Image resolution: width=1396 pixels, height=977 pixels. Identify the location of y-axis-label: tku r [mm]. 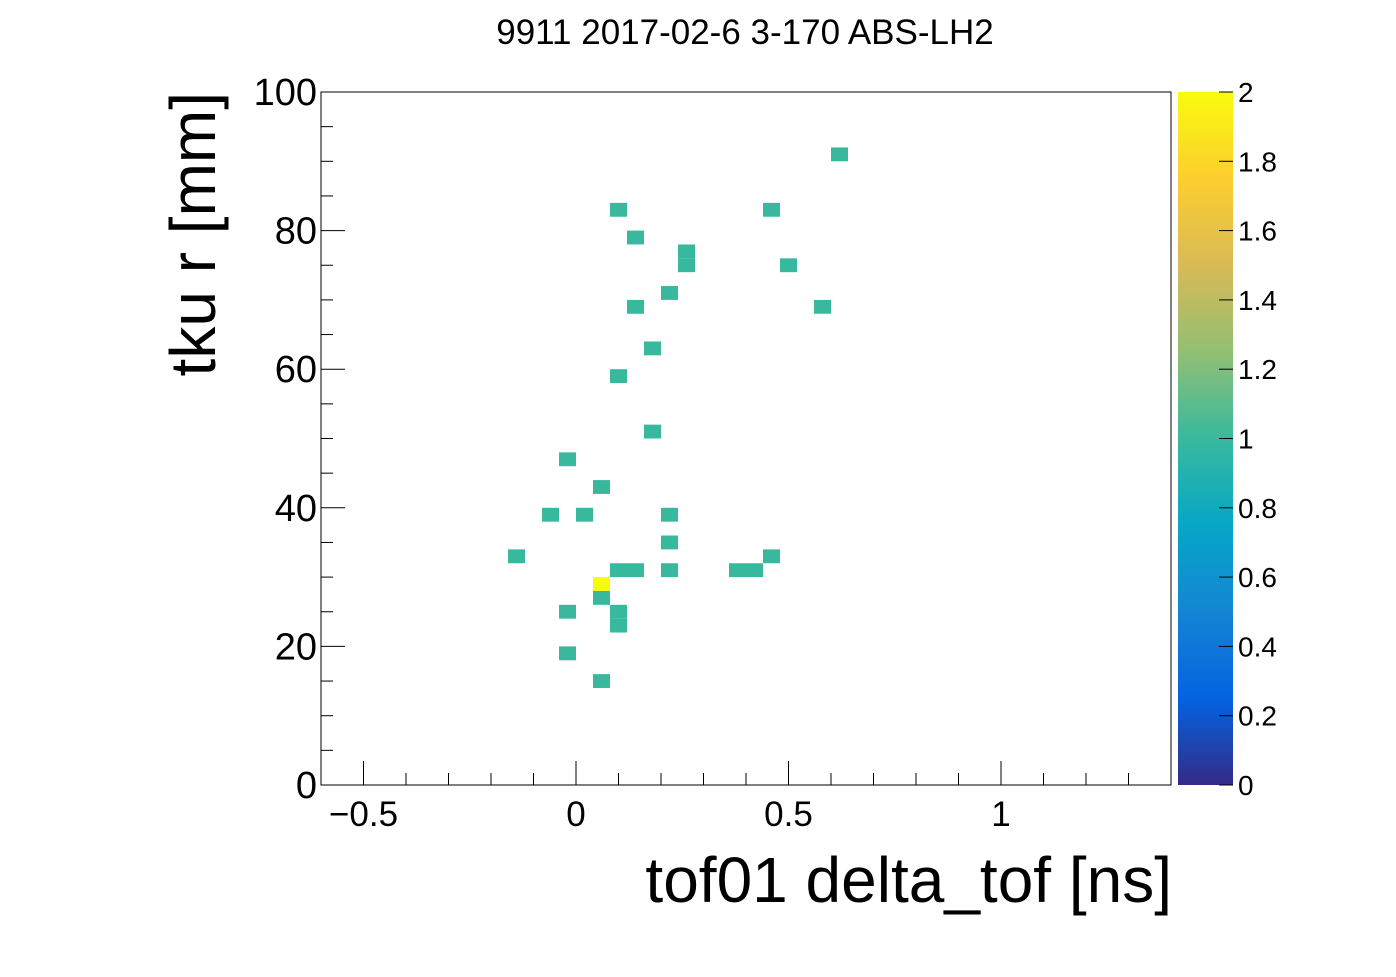
(193, 234).